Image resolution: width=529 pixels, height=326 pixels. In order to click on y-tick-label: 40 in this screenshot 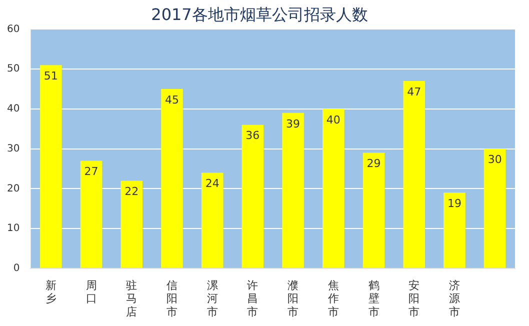, I will do `click(13, 109)`.